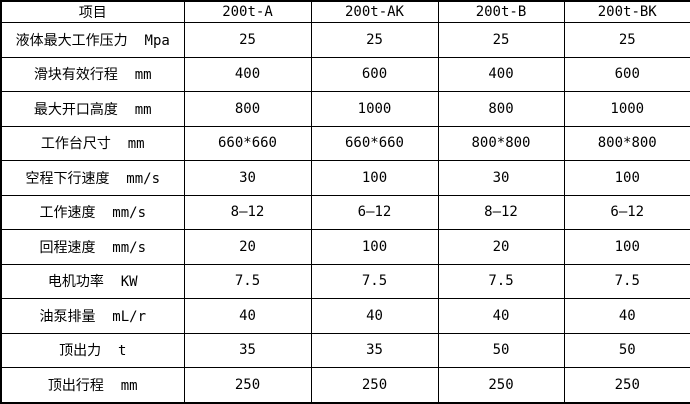 The width and height of the screenshot is (690, 404). I want to click on table-row: 油泵排量 mL/r 40 40 40 40, so click(345, 316).